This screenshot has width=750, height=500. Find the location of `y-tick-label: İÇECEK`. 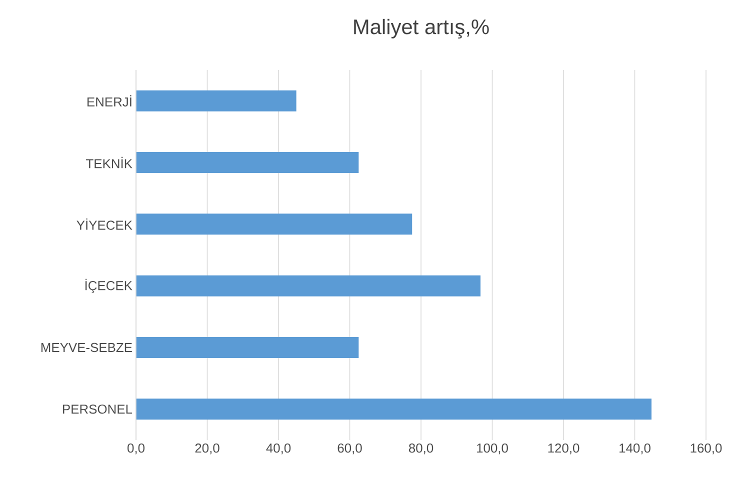

y-tick-label: İÇECEK is located at coordinates (108, 285).